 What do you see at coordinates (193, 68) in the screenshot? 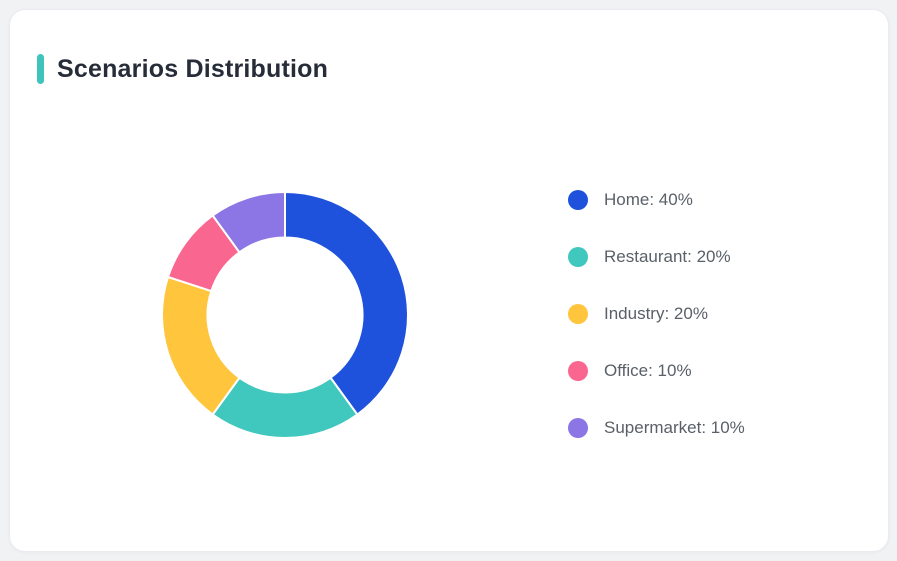
I see `page-title: Scenarios Distribution` at bounding box center [193, 68].